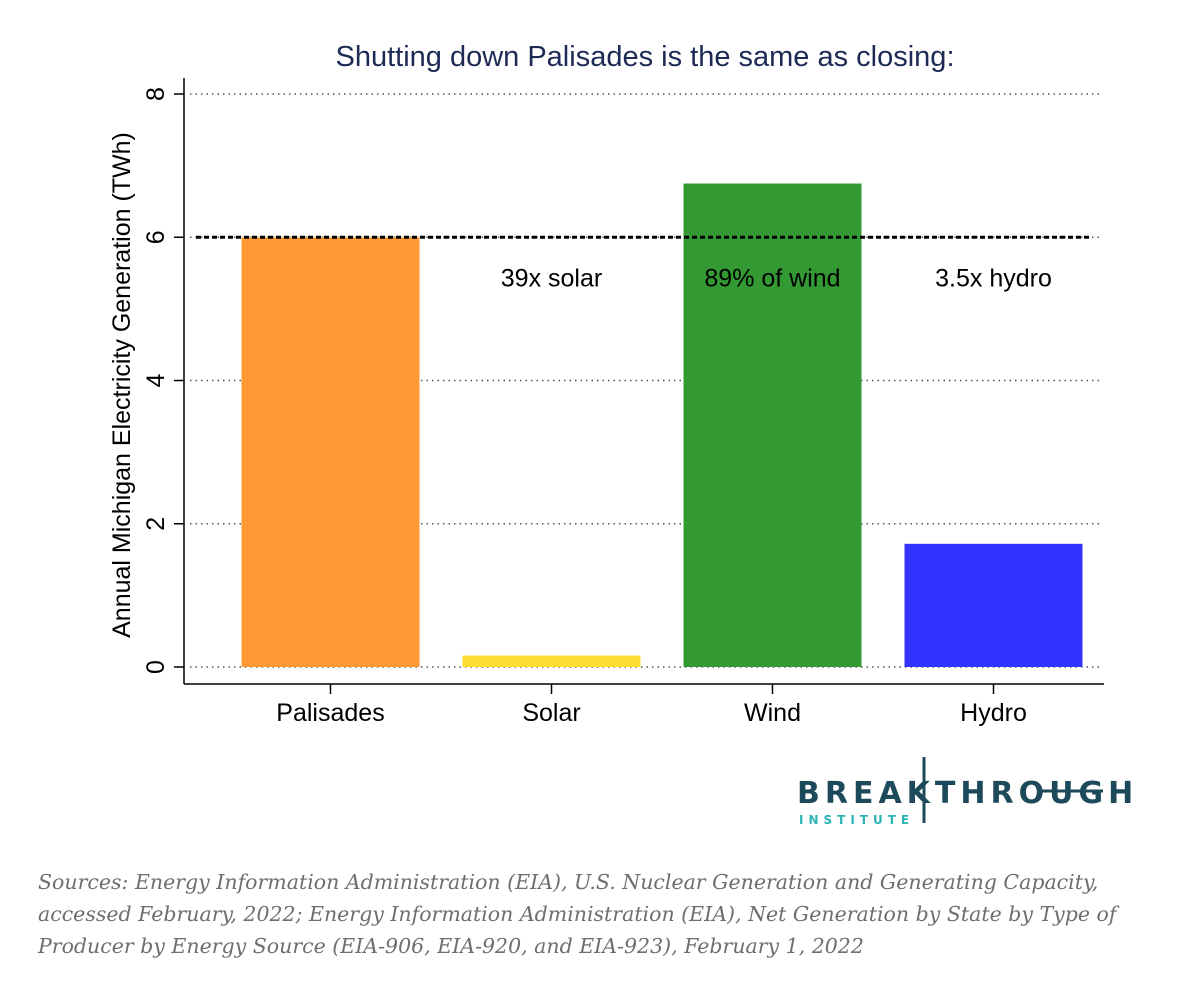 The width and height of the screenshot is (1200, 987). Describe the element at coordinates (156, 524) in the screenshot. I see `y-tick-label: 2` at that location.